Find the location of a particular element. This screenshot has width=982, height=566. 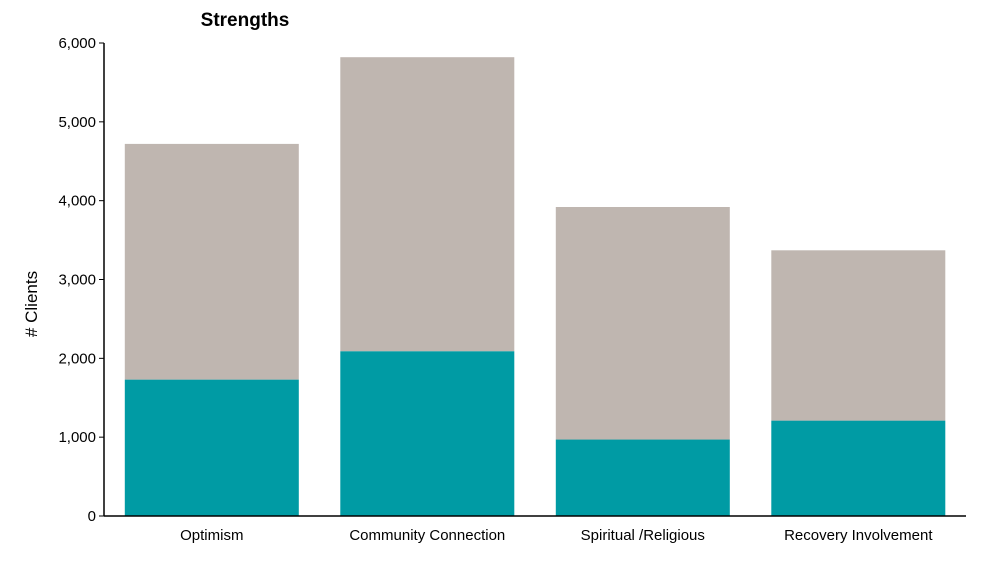

x-category-label: Spiritual /Religious is located at coordinates (643, 535).